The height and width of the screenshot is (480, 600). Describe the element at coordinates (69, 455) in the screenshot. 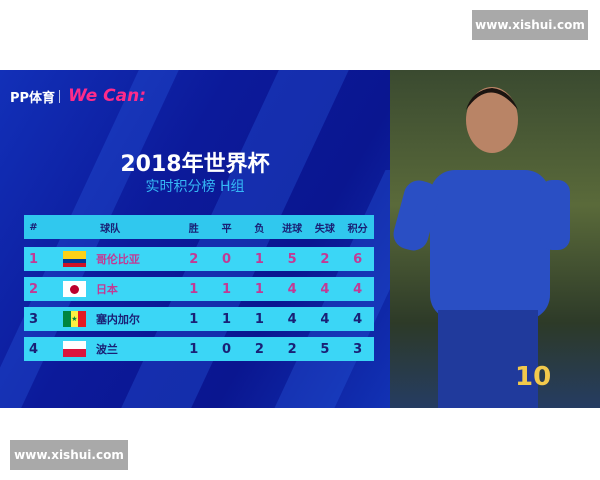

I see `watermark-bottom: www.xishui.com` at that location.